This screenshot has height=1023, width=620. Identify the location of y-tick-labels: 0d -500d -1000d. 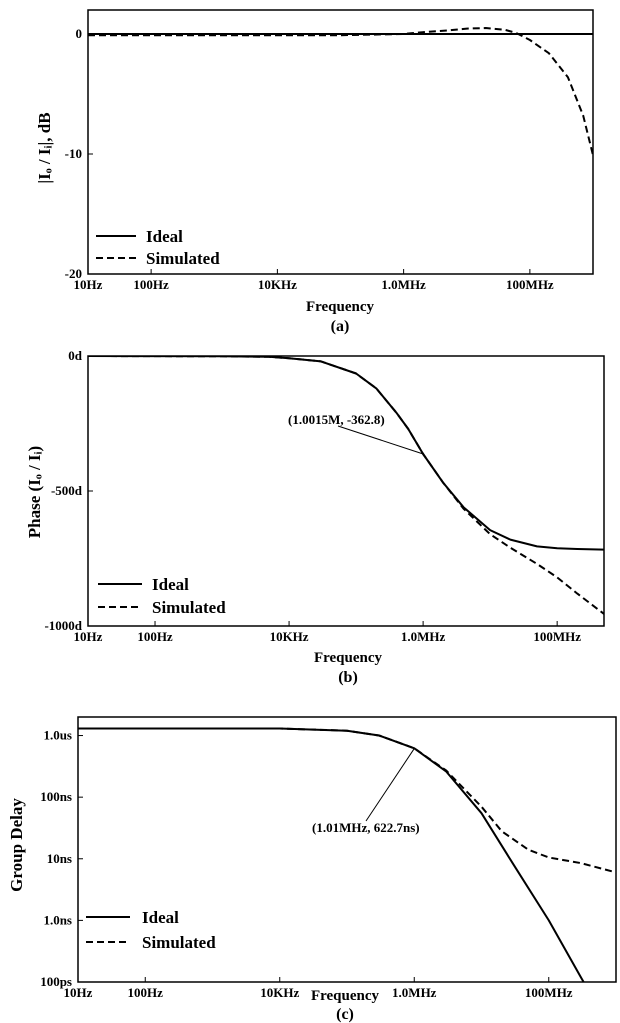
(63, 490).